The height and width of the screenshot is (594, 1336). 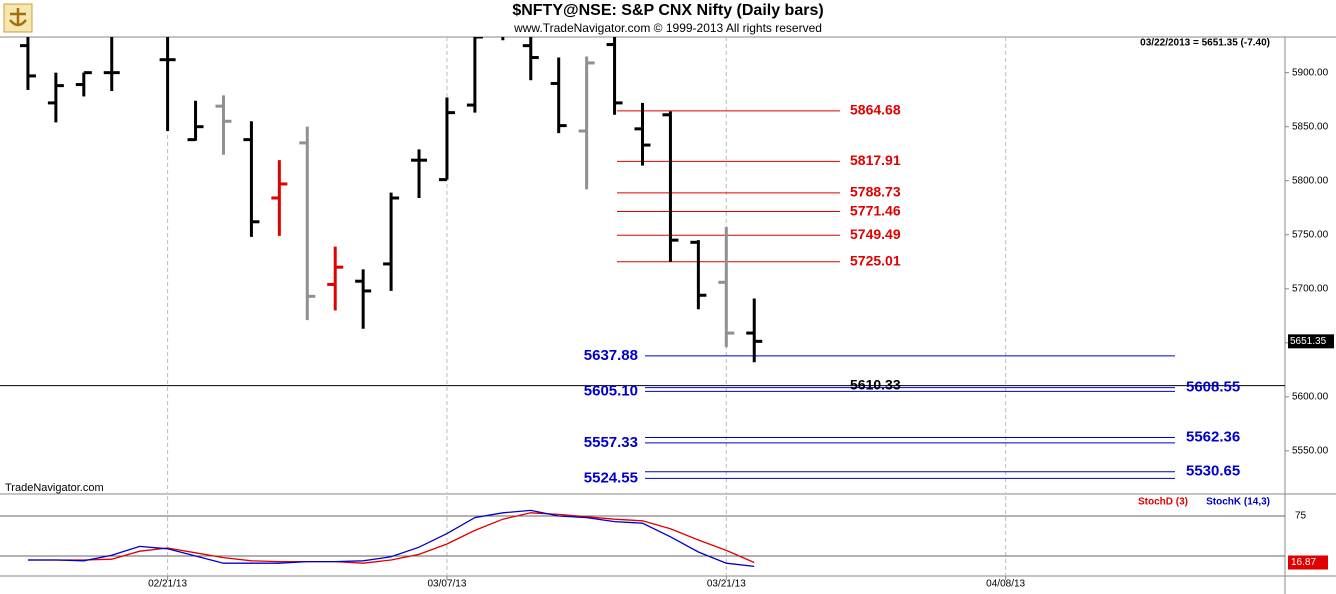 What do you see at coordinates (1301, 516) in the screenshot?
I see `y-tick-label: 75` at bounding box center [1301, 516].